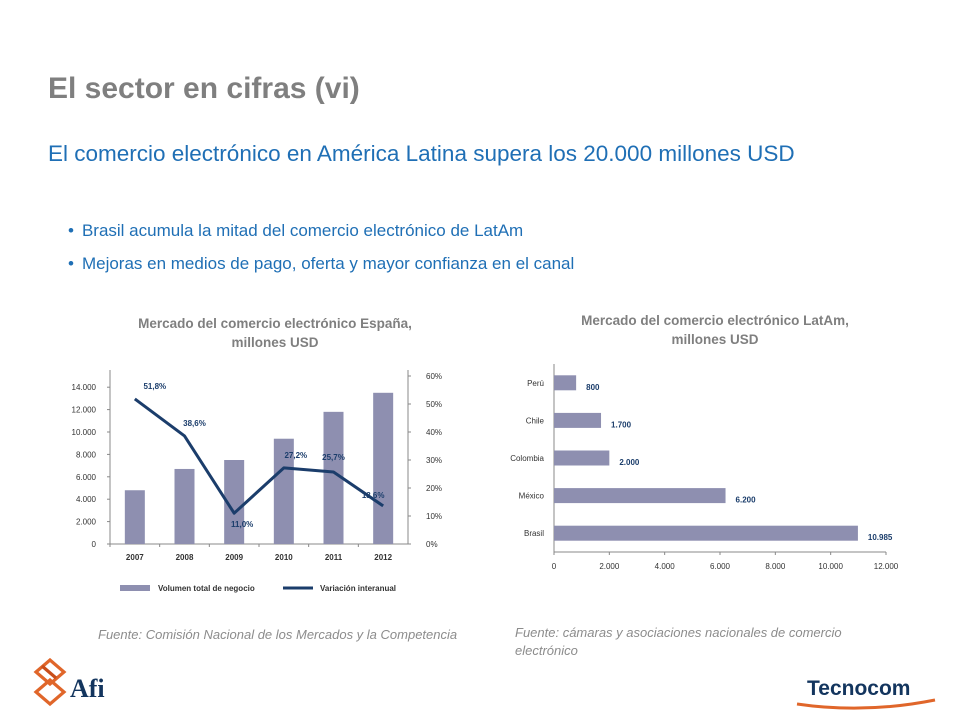  Describe the element at coordinates (204, 88) in the screenshot. I see `page-title: El sector en cifras (vi)` at that location.